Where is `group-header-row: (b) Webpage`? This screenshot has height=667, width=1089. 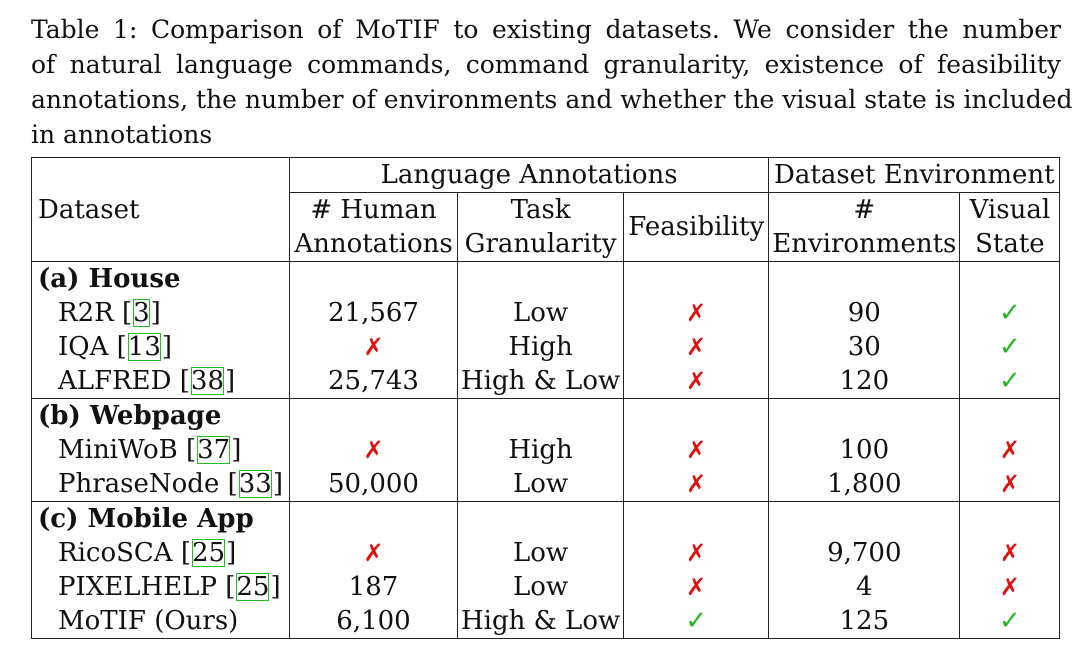 group-header-row: (b) Webpage is located at coordinates (546, 415).